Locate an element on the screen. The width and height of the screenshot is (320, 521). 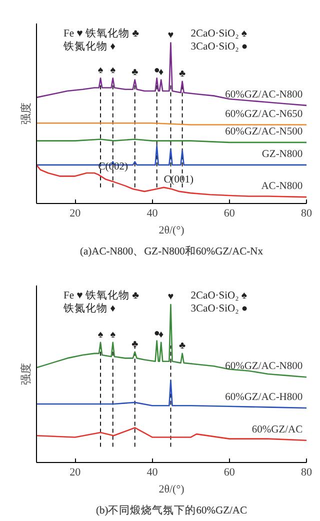
text: (a)AC-N800、GZ-N800和60%GZ/AC-Nx is located at coordinates (172, 251).